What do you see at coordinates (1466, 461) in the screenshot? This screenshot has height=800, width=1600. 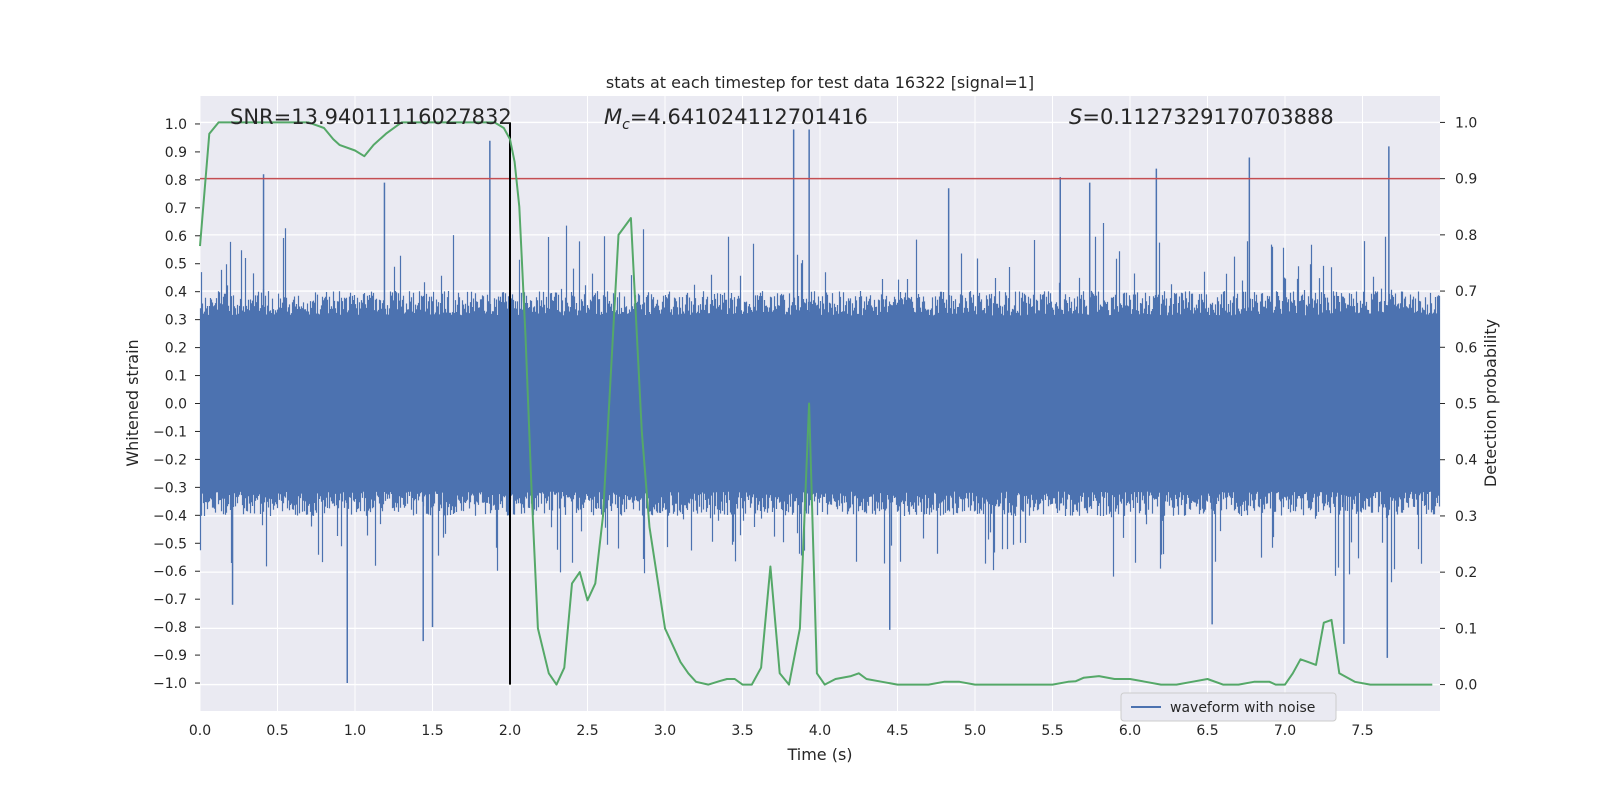 I see `y2-tick-label: 0.4` at bounding box center [1466, 461].